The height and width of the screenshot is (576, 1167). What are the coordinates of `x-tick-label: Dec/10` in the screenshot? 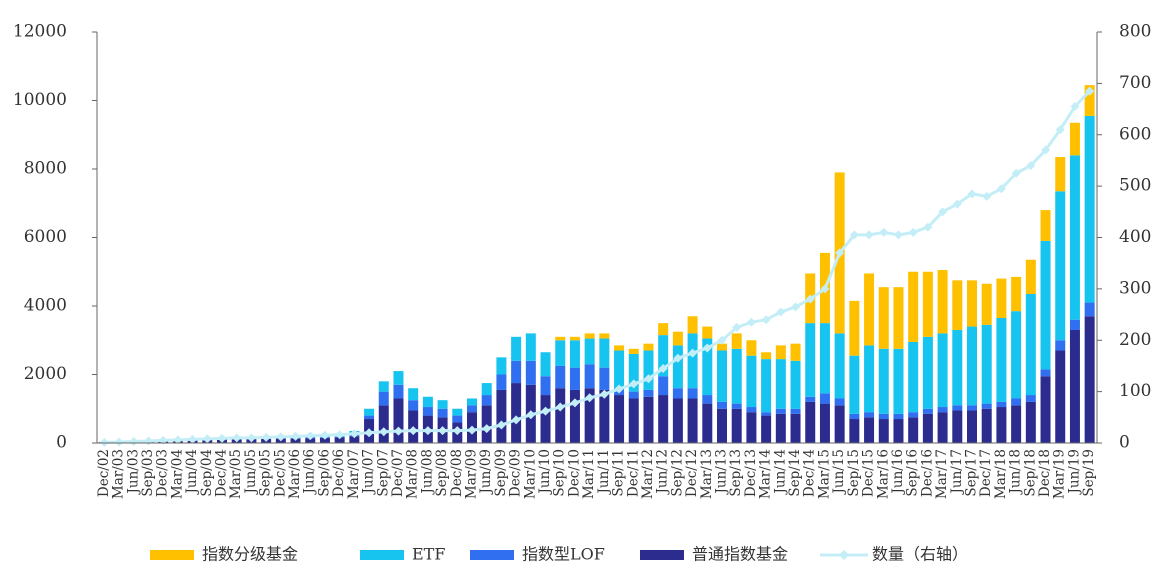 It's located at (574, 473).